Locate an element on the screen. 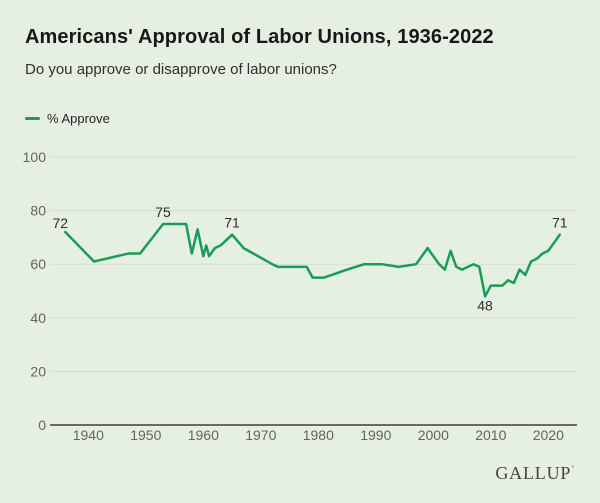  x-tick-label: 2020 is located at coordinates (548, 435).